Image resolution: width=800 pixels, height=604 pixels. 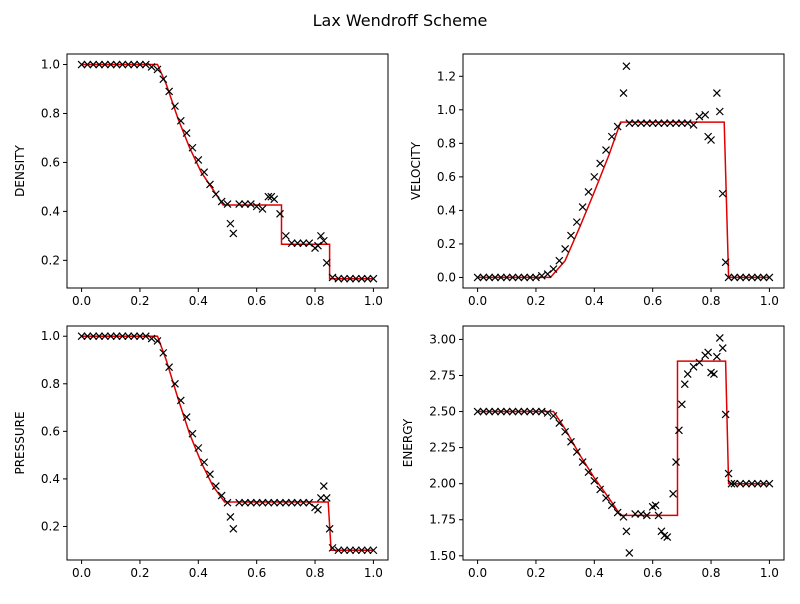 I want to click on y-axis-label: ENERGY, so click(x=408, y=442).